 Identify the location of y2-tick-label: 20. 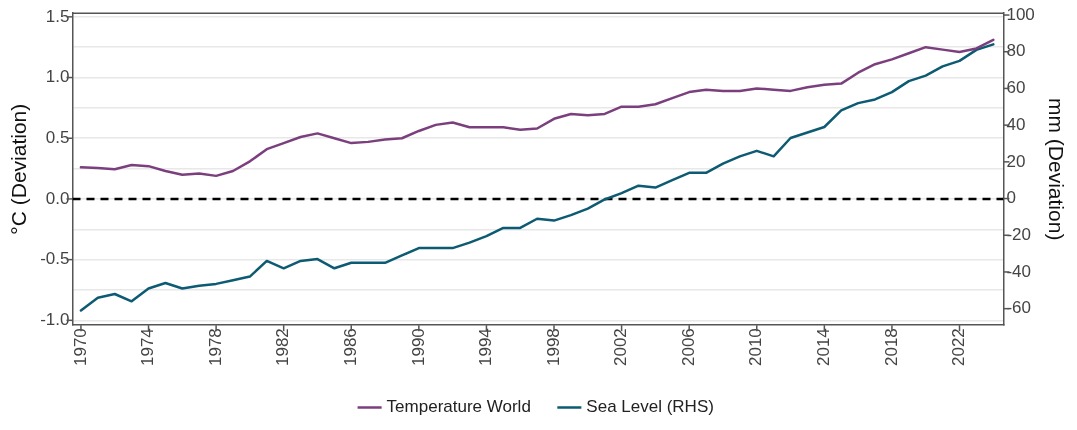
(1016, 161).